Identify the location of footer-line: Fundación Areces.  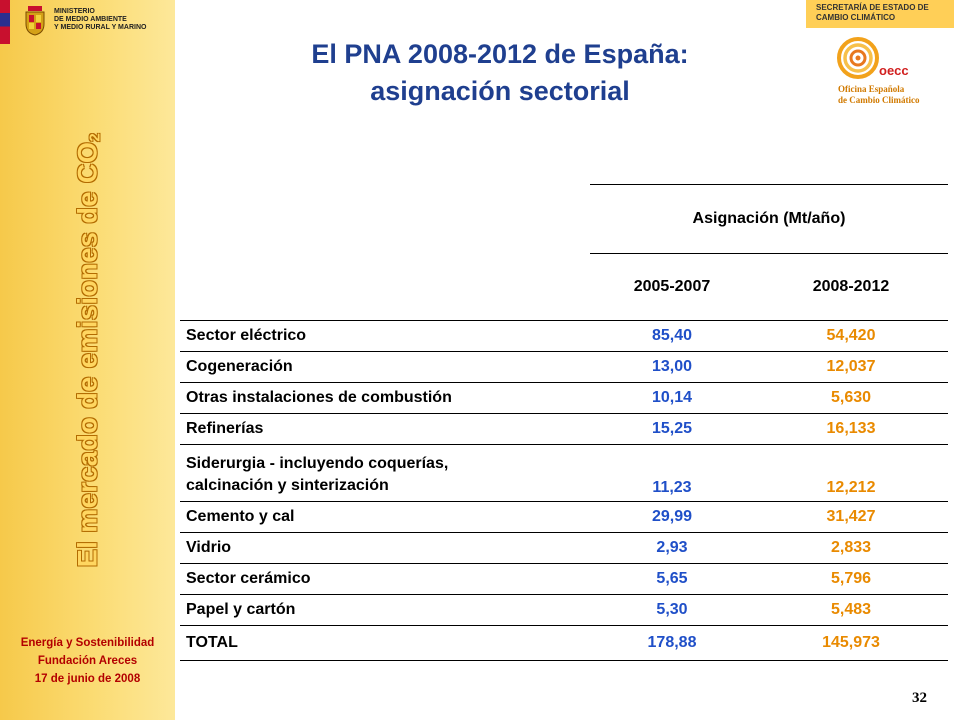
(87, 661).